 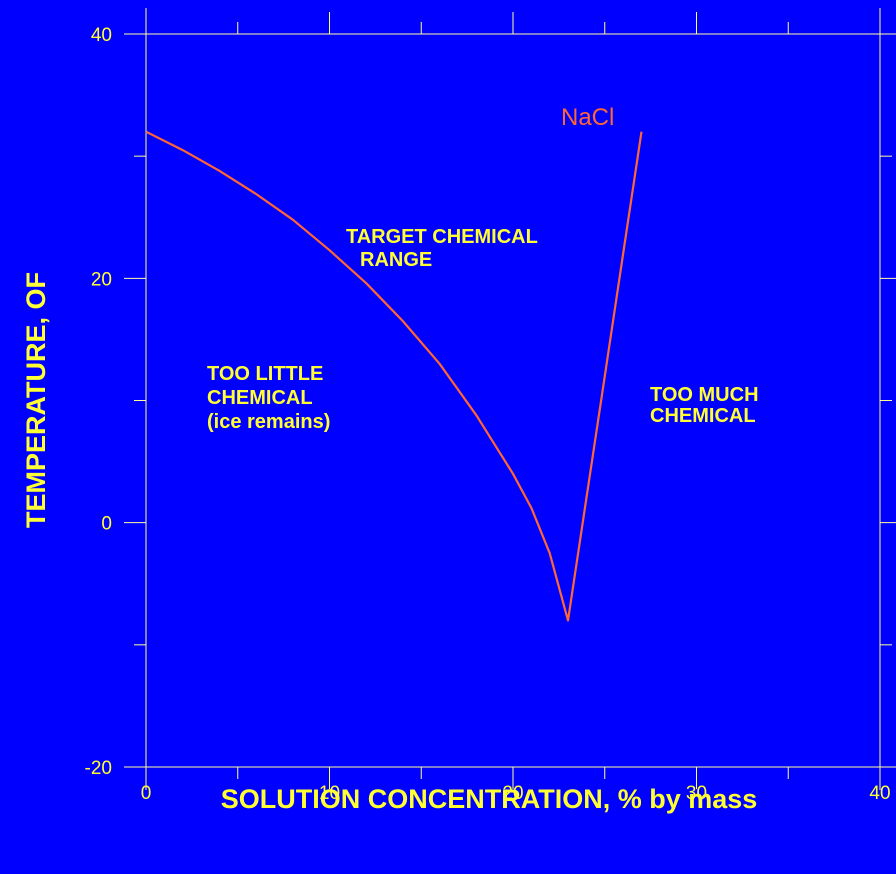 I want to click on annotation-too-much-line-2: CHEMICAL, so click(x=703, y=416).